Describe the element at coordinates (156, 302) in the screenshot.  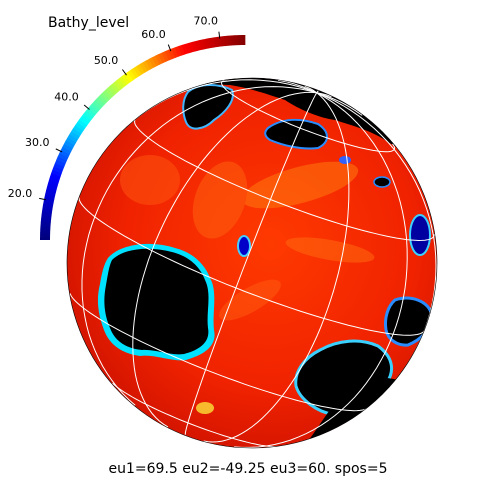
I see `land-antarctica` at that location.